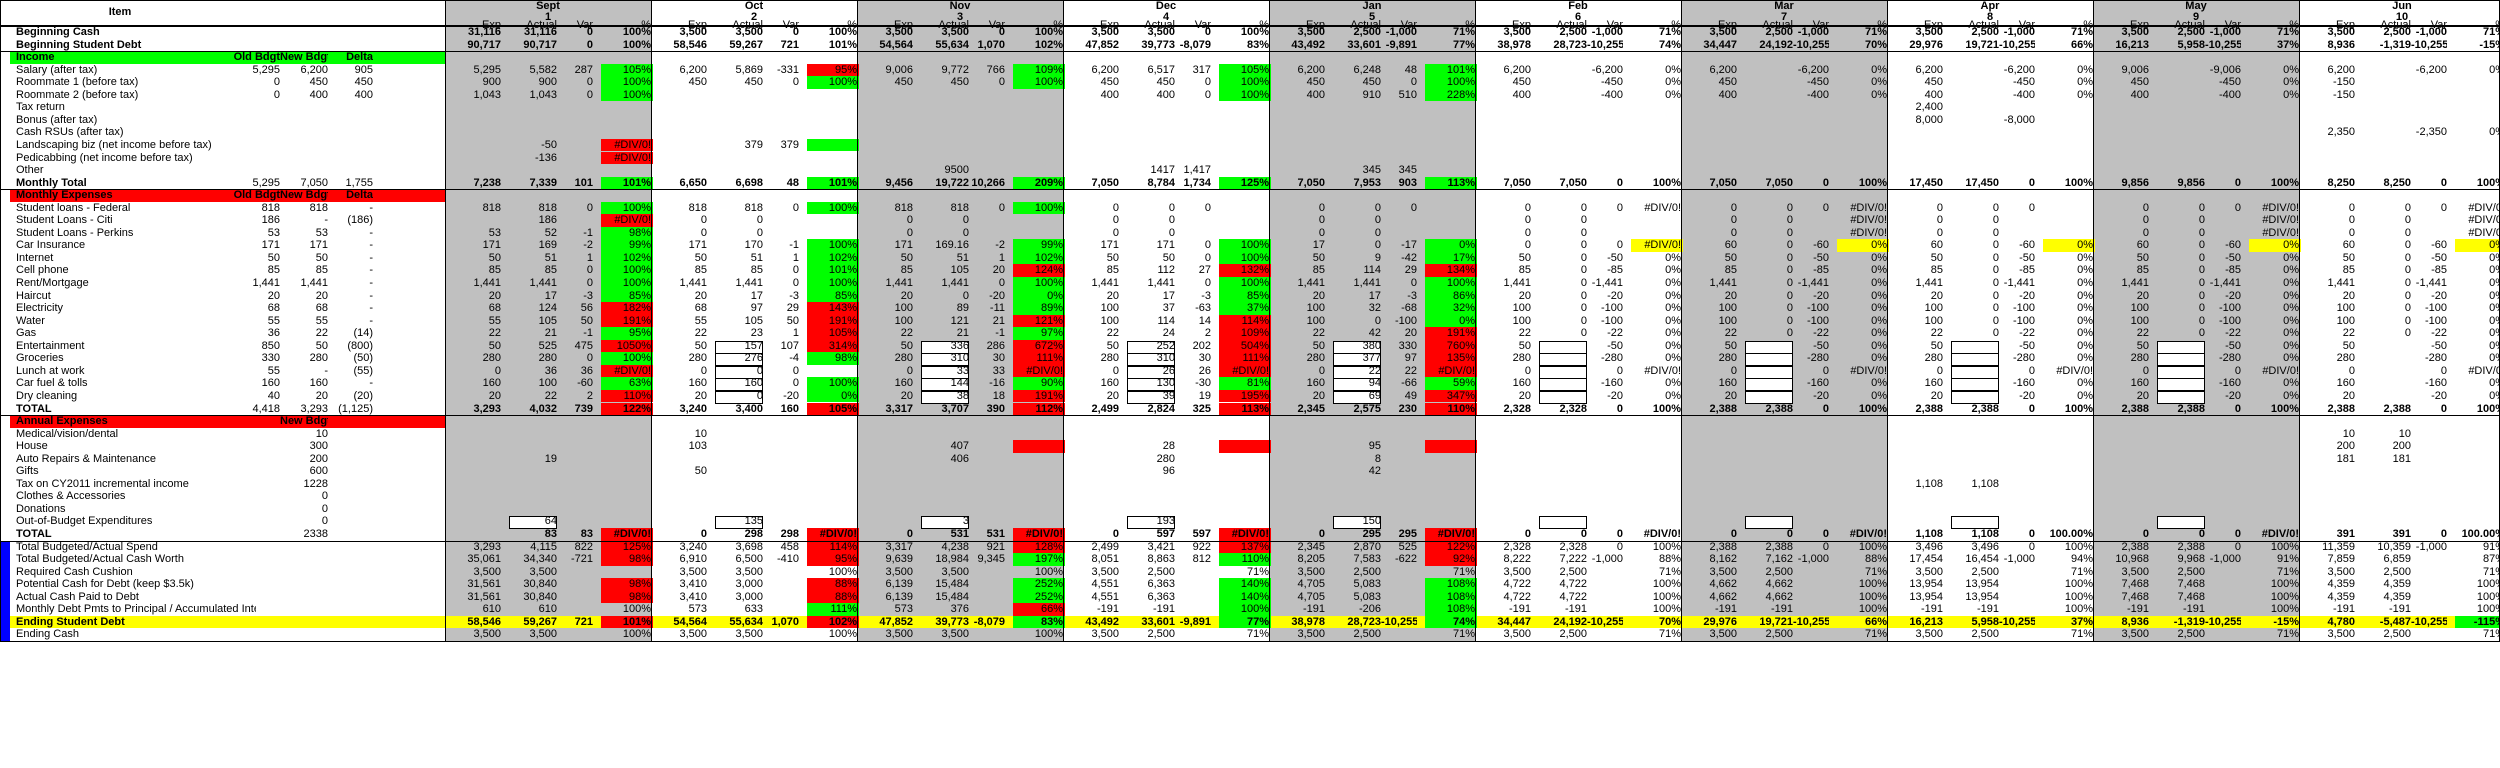 This screenshot has width=2500, height=768. I want to click on cell-exp: 8,222, so click(1517, 559).